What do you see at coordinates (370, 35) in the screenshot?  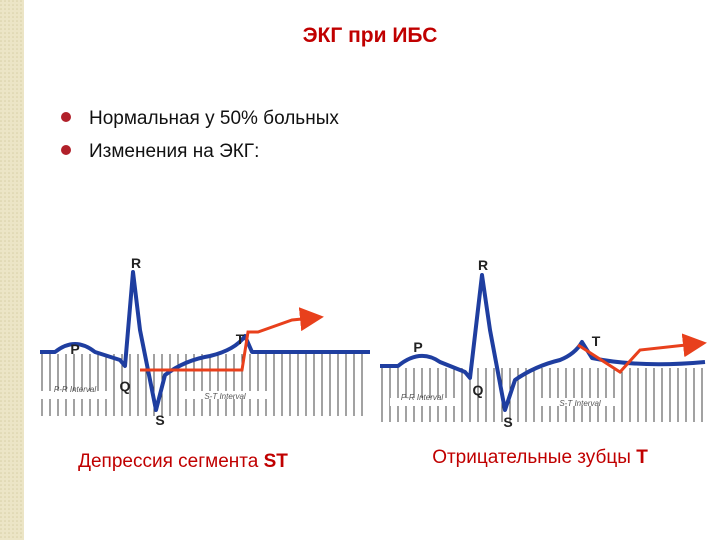 I see `title: ЭКГ при ИБС` at bounding box center [370, 35].